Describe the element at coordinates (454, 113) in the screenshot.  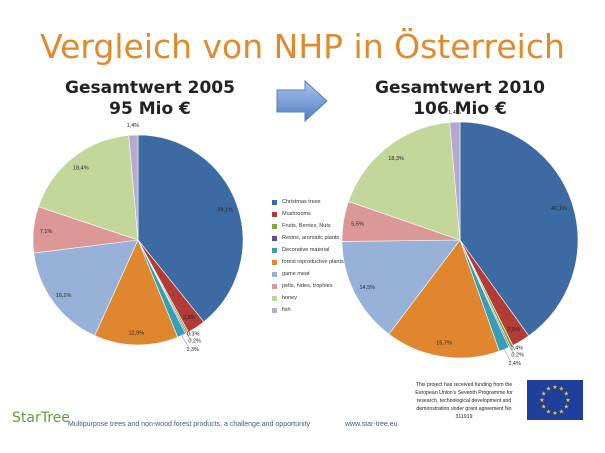
I see `pie2-label-9: 1,4%` at that location.